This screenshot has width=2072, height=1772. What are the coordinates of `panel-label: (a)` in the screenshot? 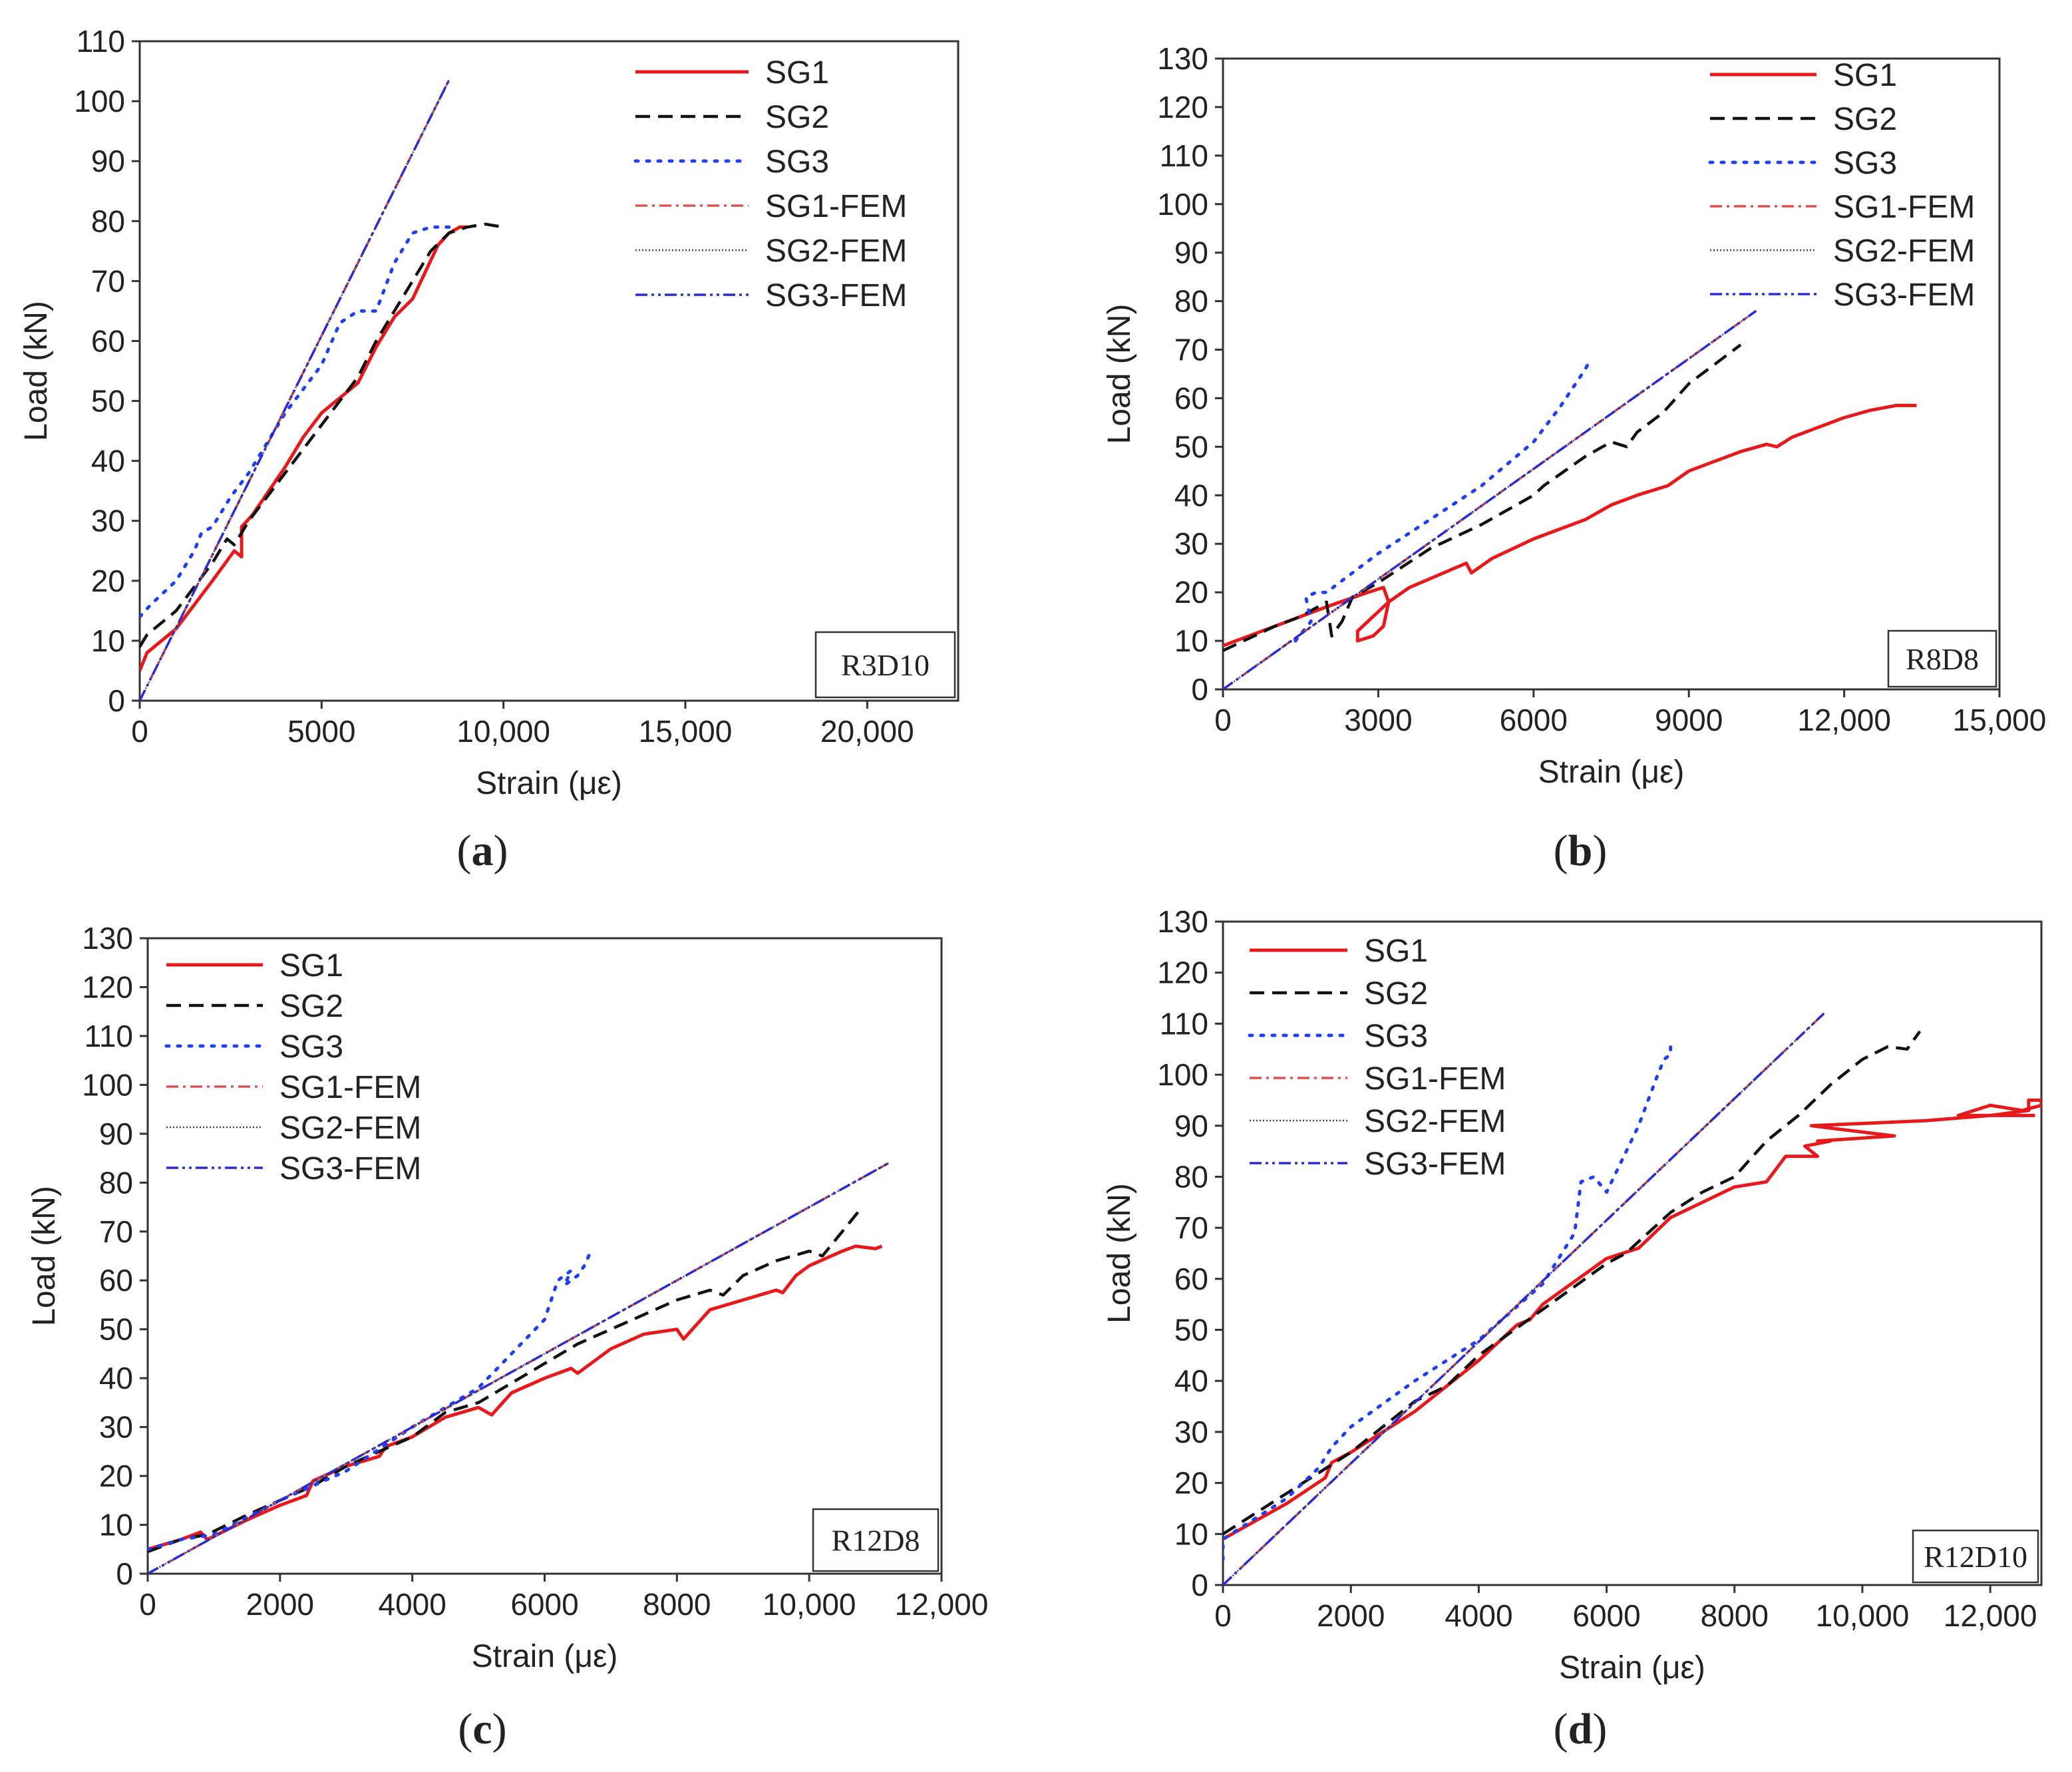 It's located at (483, 851).